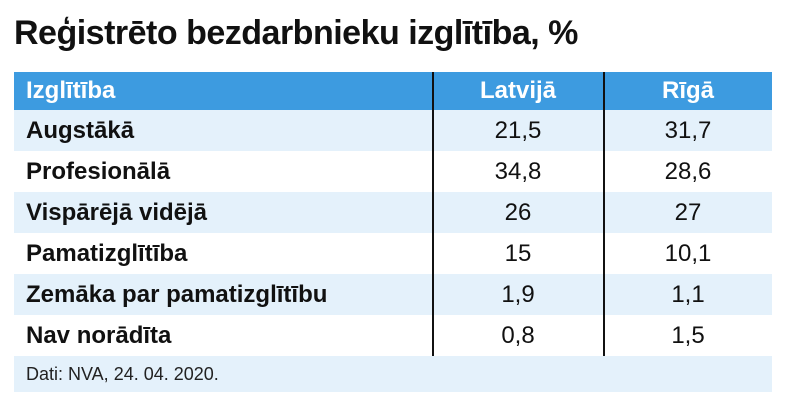 Image resolution: width=786 pixels, height=418 pixels. What do you see at coordinates (99, 335) in the screenshot?
I see `row-label: Nav norādīta` at bounding box center [99, 335].